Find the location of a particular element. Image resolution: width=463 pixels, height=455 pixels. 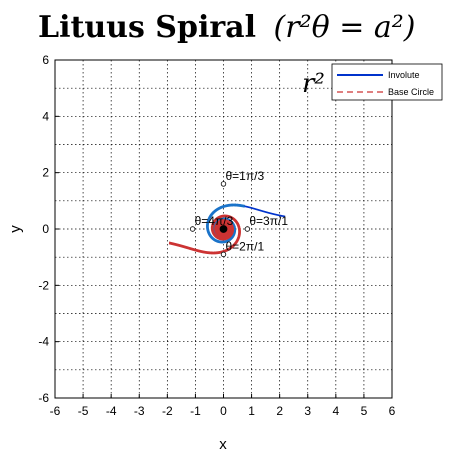

y-tick-label: 6 is located at coordinates (45, 60).